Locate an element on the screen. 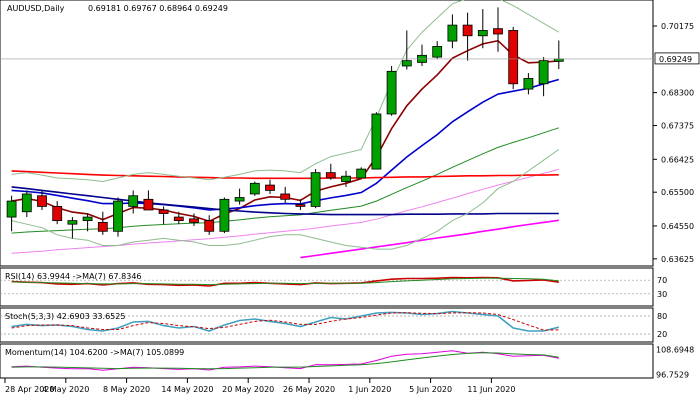 This screenshot has height=400, width=700. momentum-ma-line is located at coordinates (285, 361).